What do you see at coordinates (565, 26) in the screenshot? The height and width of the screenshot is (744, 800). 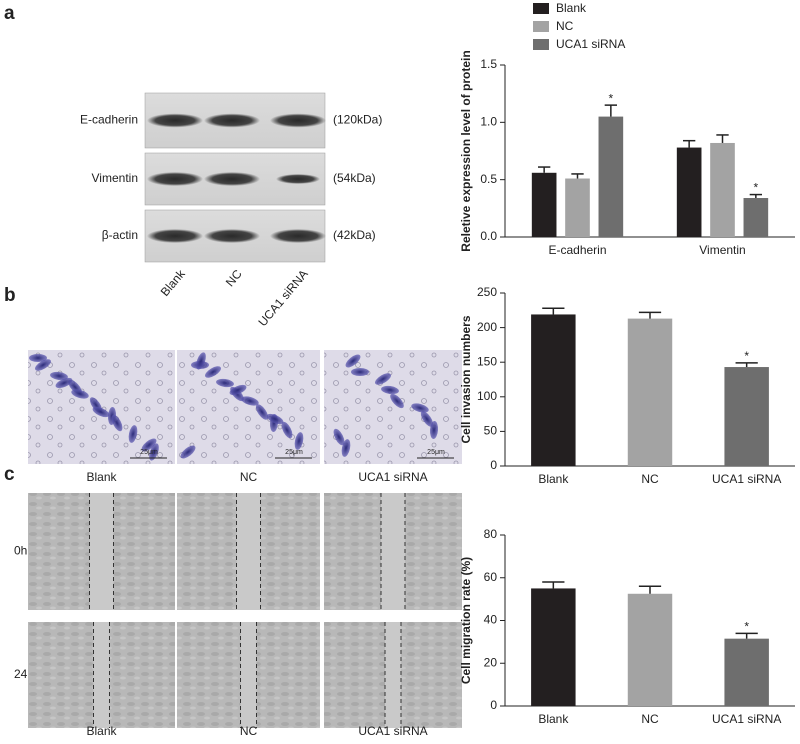 I see `legend-label: NC` at bounding box center [565, 26].